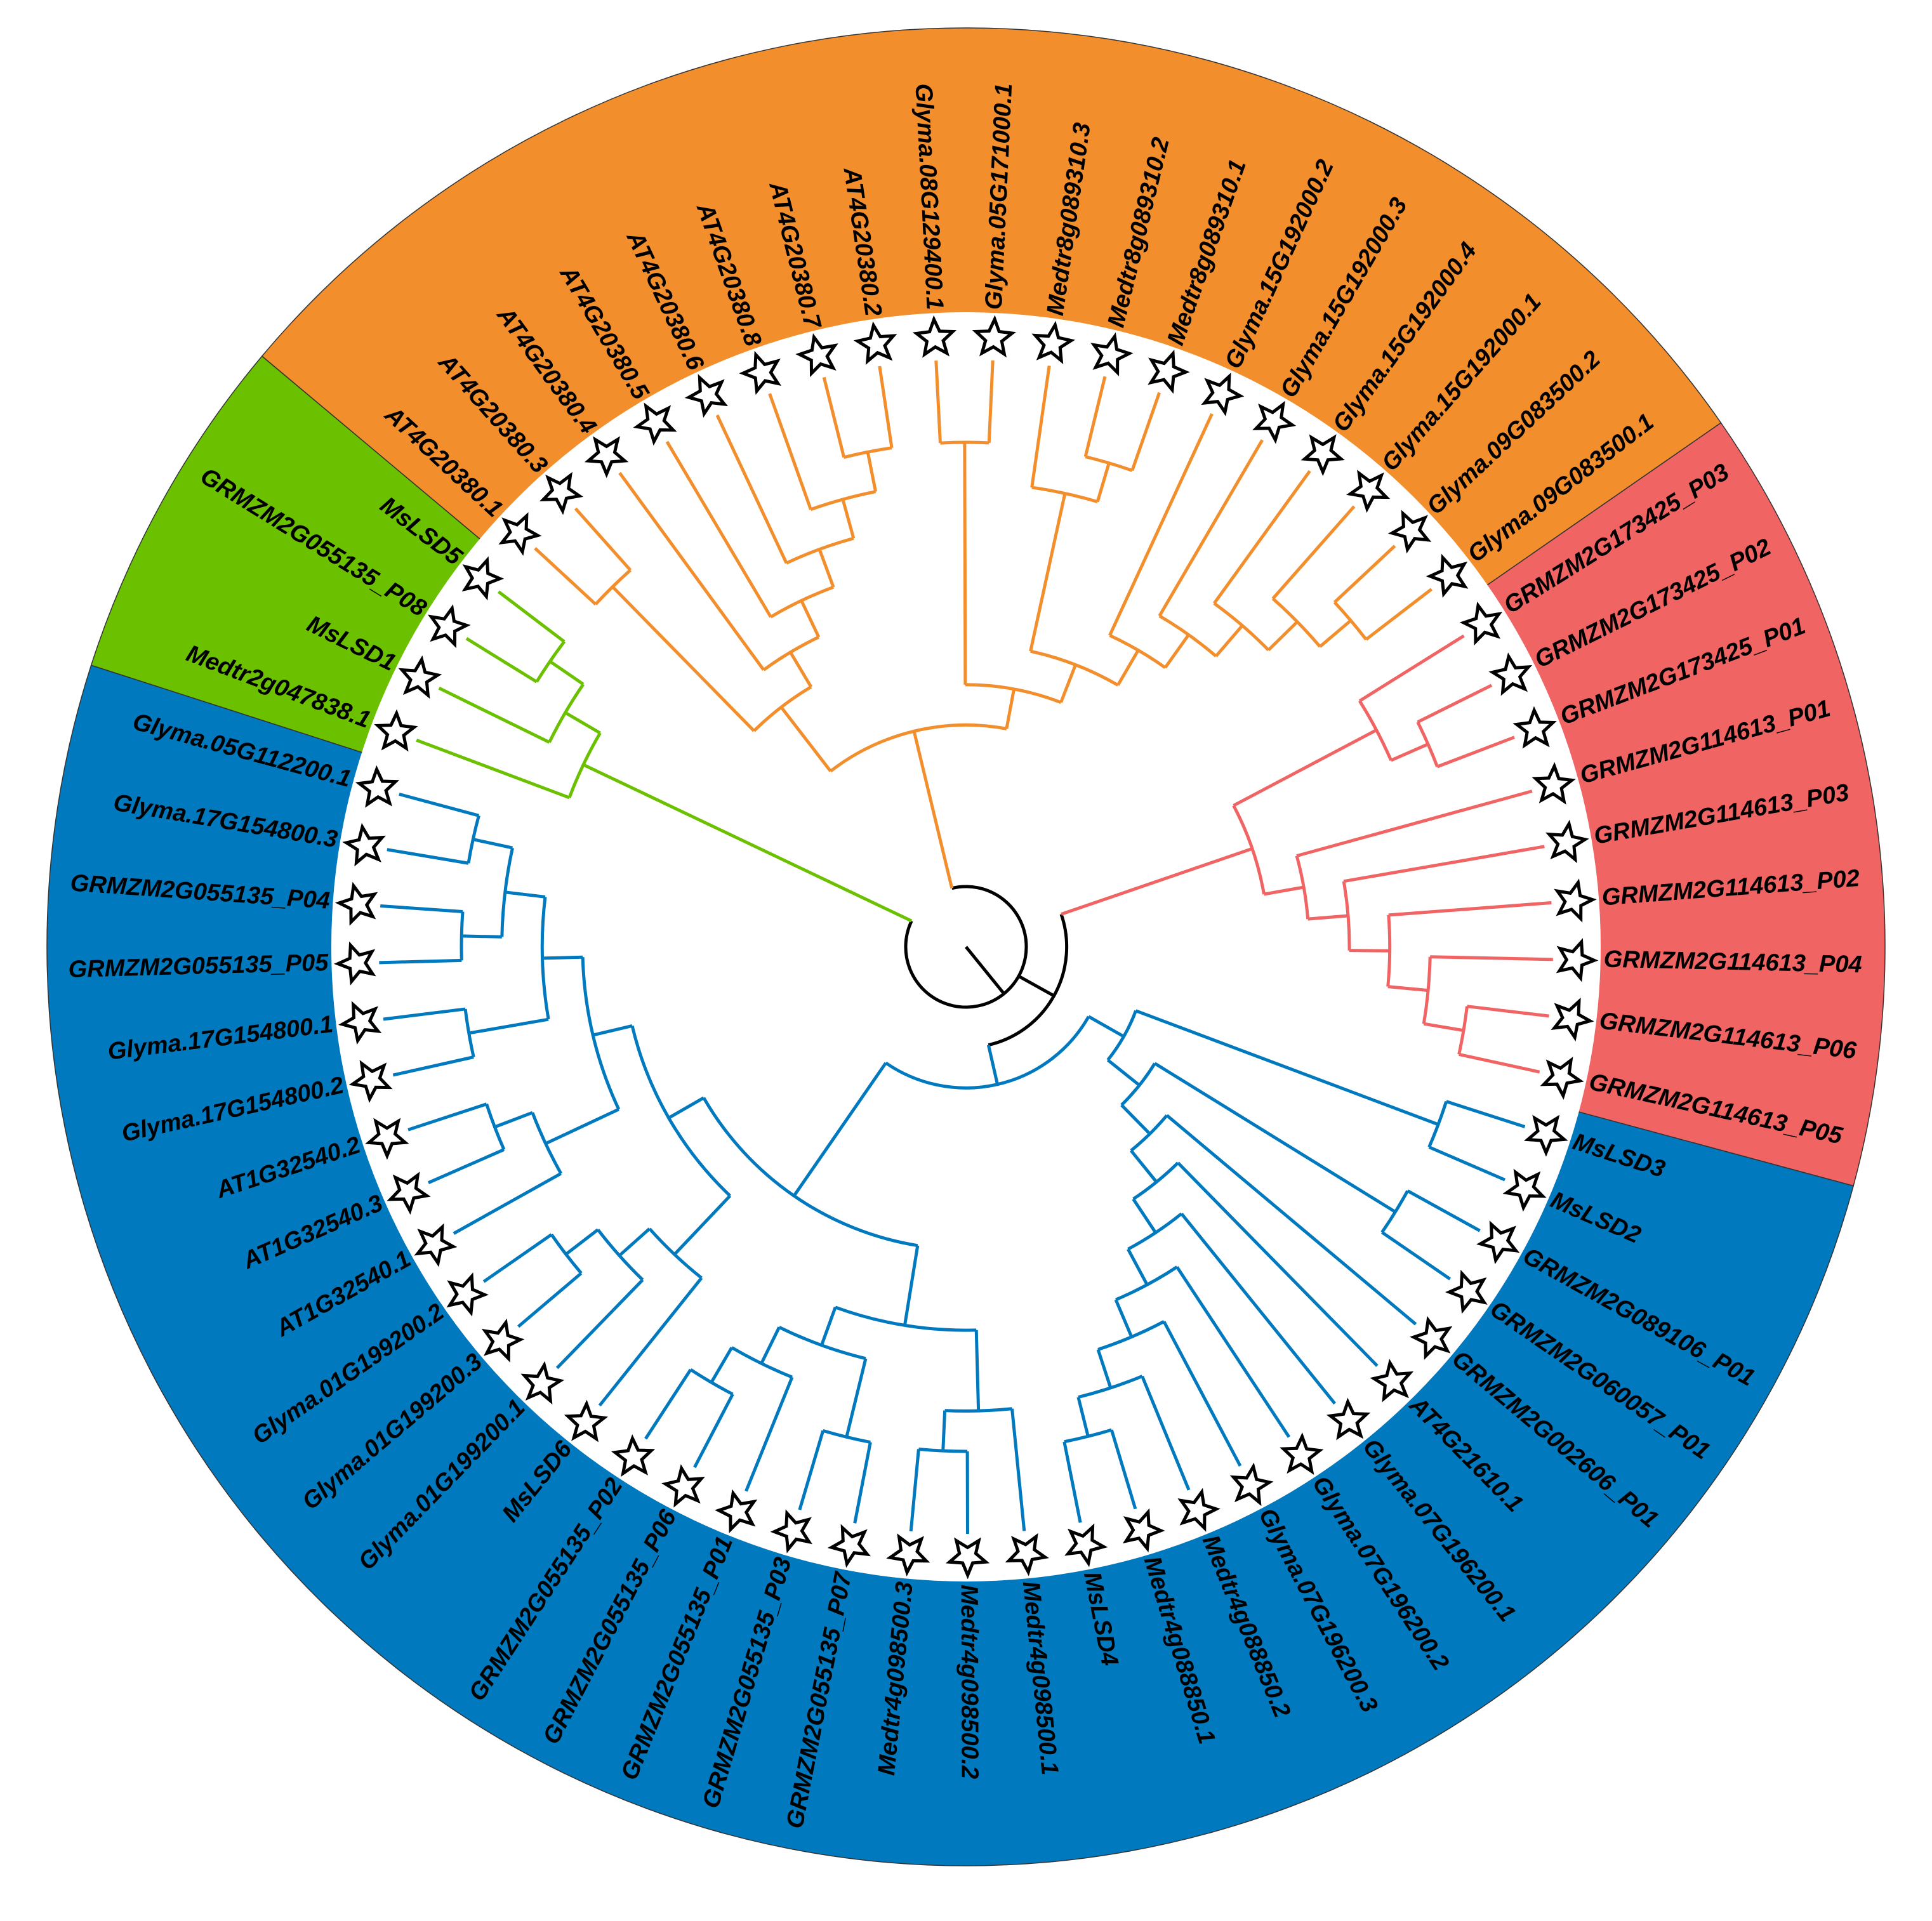 This screenshot has width=1932, height=1921. Describe the element at coordinates (969, 1682) in the screenshot. I see `leaf-label: Medtr4g098500.2` at that location.